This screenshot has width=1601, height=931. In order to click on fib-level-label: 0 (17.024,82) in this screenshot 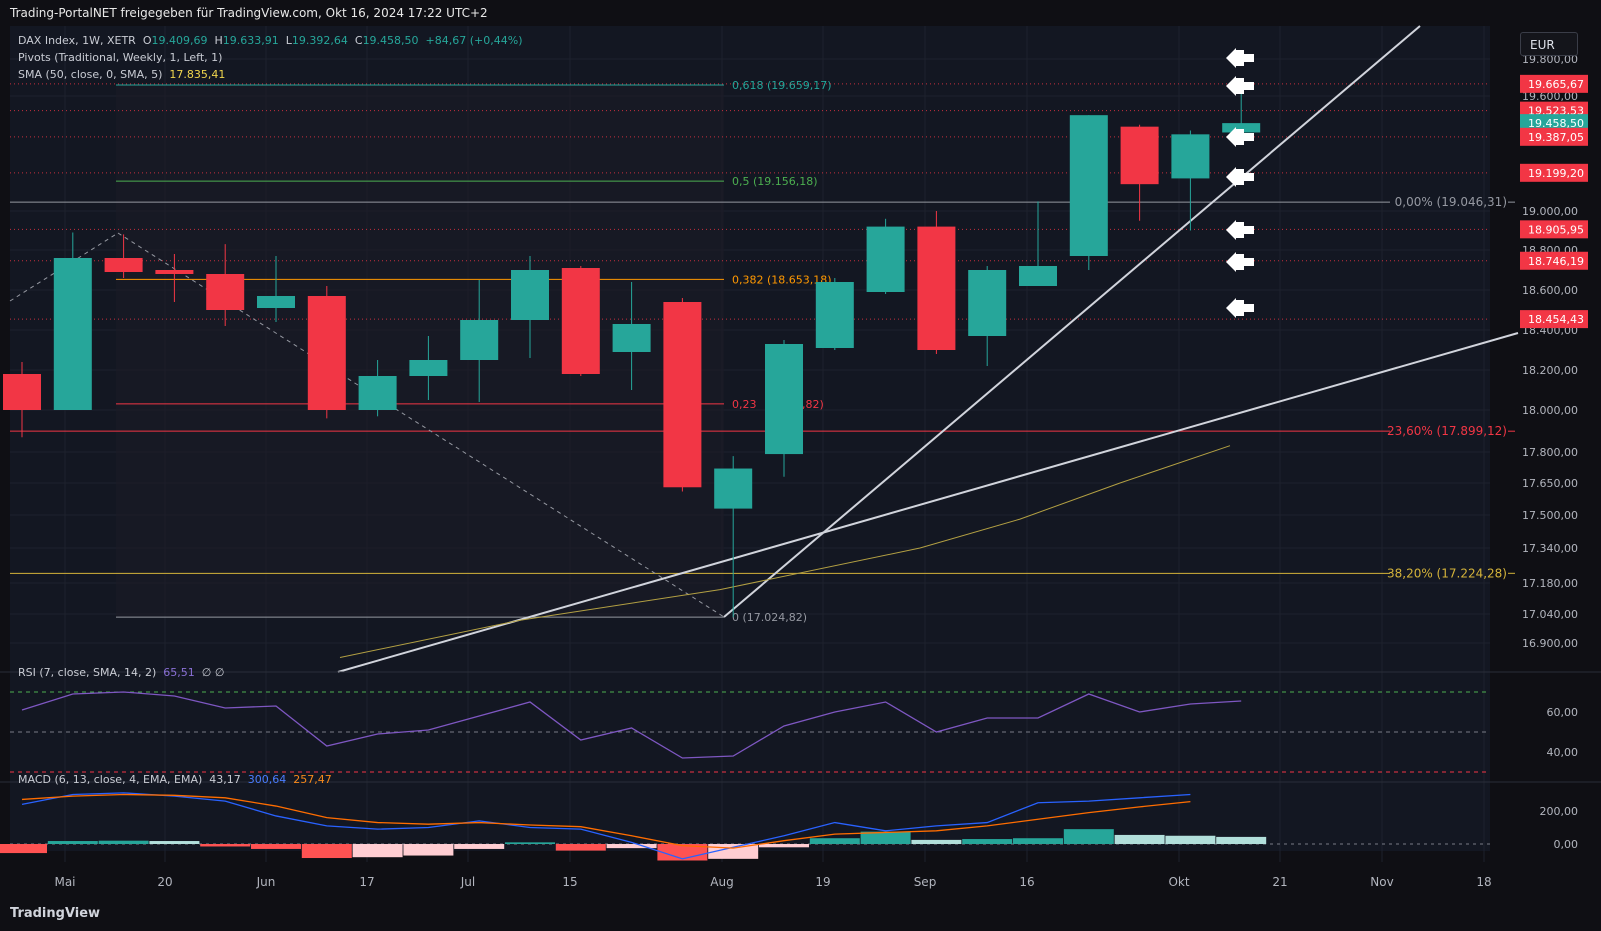, I will do `click(769, 617)`.